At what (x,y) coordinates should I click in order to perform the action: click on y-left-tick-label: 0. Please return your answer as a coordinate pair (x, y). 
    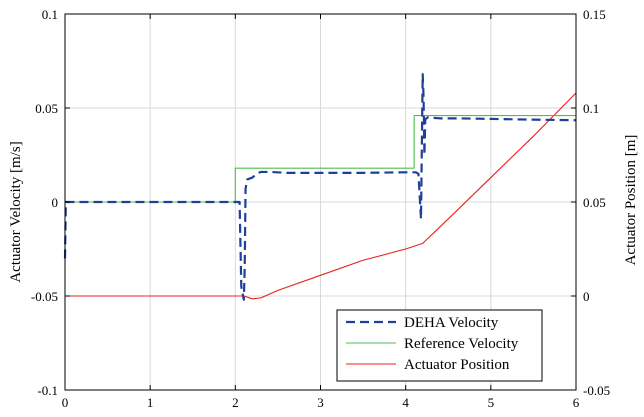
    Looking at the image, I should click on (55, 202).